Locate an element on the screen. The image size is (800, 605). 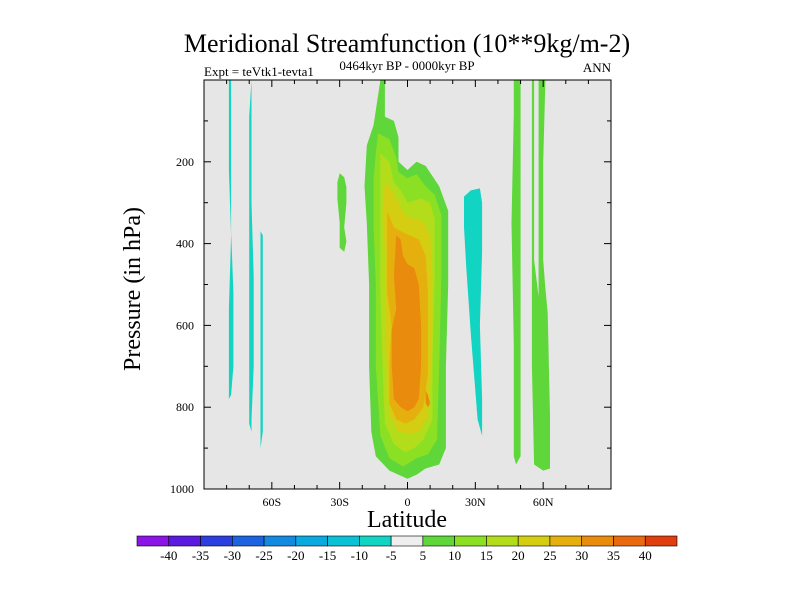
y-axis-label: Pressure (in hPa) is located at coordinates (133, 289).